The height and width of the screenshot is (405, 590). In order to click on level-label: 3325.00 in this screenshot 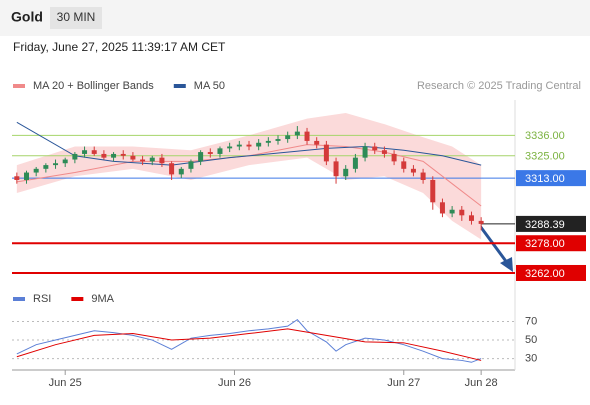, I will do `click(545, 157)`.